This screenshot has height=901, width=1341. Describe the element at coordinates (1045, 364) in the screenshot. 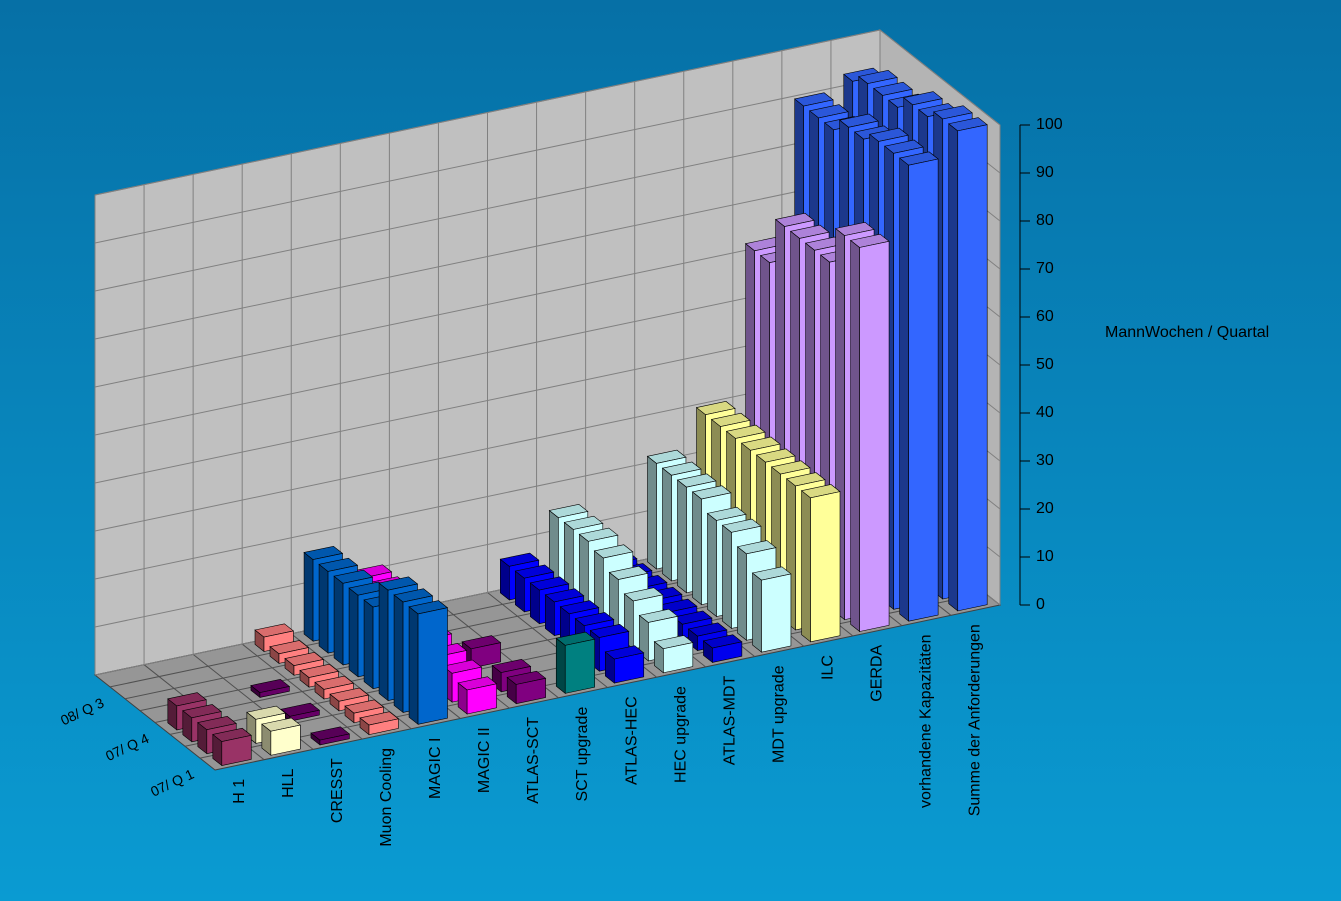

I see `y-tick-label: 50` at that location.